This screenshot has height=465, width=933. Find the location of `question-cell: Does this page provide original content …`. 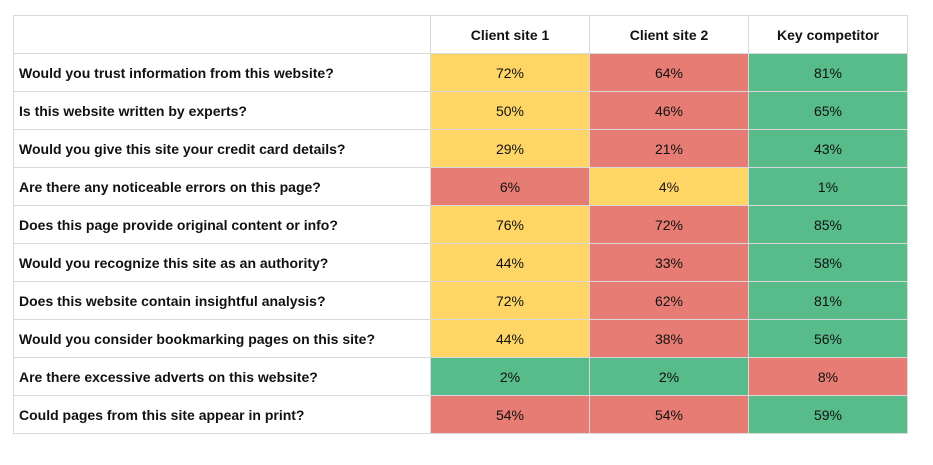

question-cell: Does this page provide original content … is located at coordinates (222, 224).